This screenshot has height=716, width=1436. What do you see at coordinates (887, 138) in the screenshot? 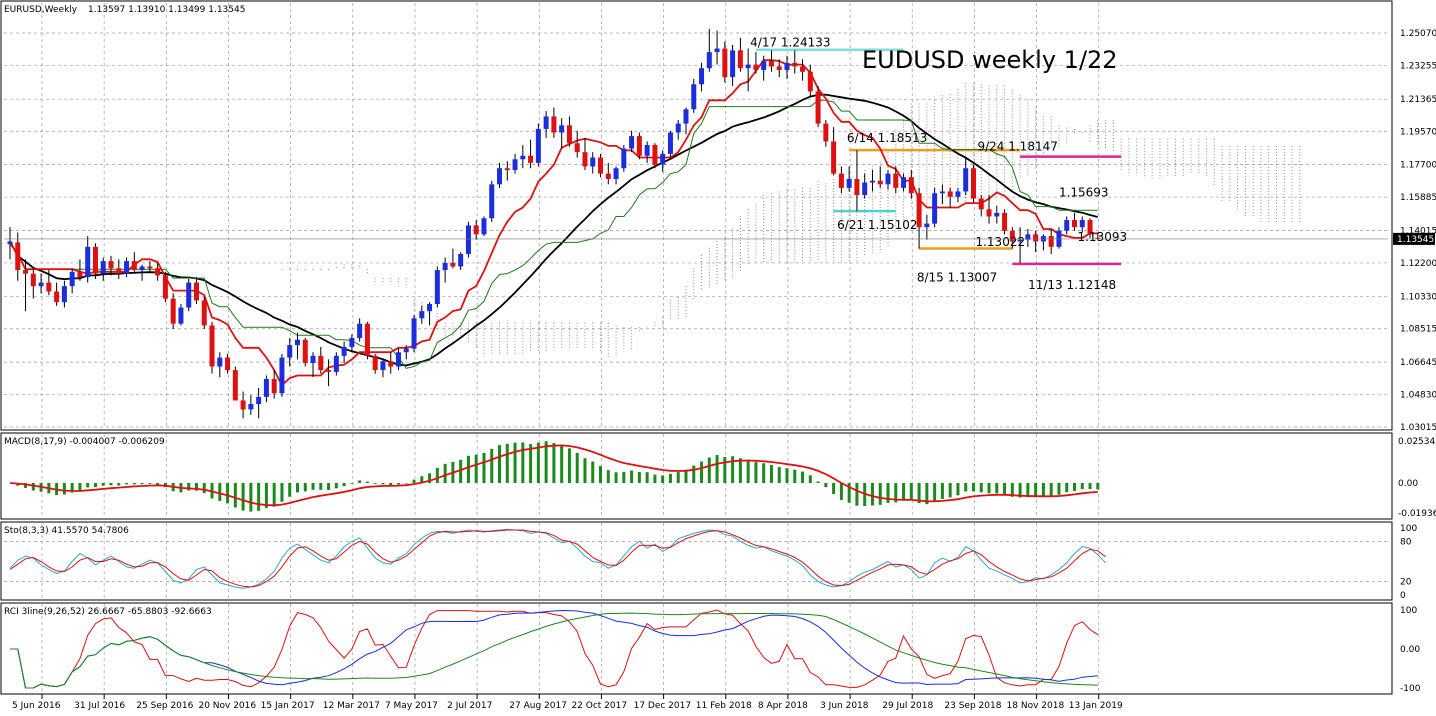
I see `annotation-label: 6/14 1.18513` at bounding box center [887, 138].